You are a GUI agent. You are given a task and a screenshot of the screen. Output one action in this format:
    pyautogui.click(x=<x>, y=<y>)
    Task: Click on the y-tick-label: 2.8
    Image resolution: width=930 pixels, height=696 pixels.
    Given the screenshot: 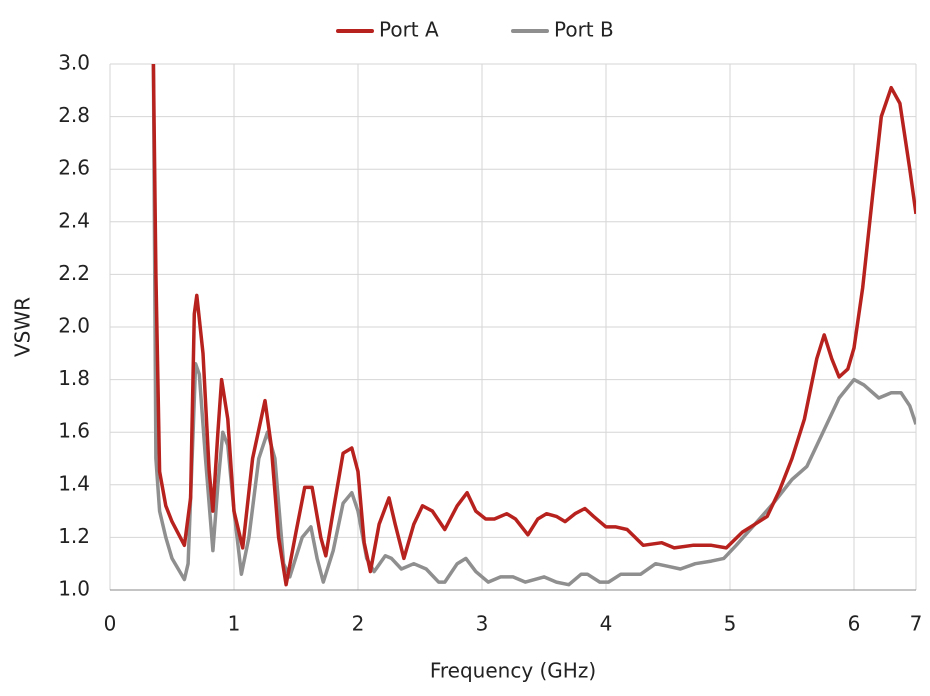 What is the action you would take?
    pyautogui.click(x=74, y=115)
    